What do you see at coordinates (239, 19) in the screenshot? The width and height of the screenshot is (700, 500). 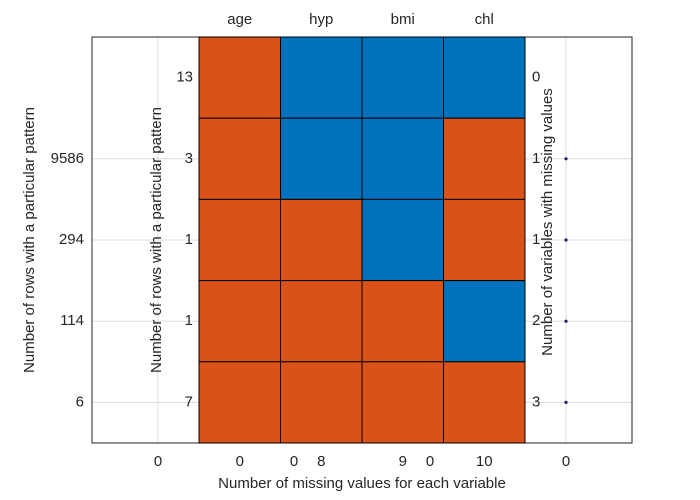 I see `column-label: age` at bounding box center [239, 19].